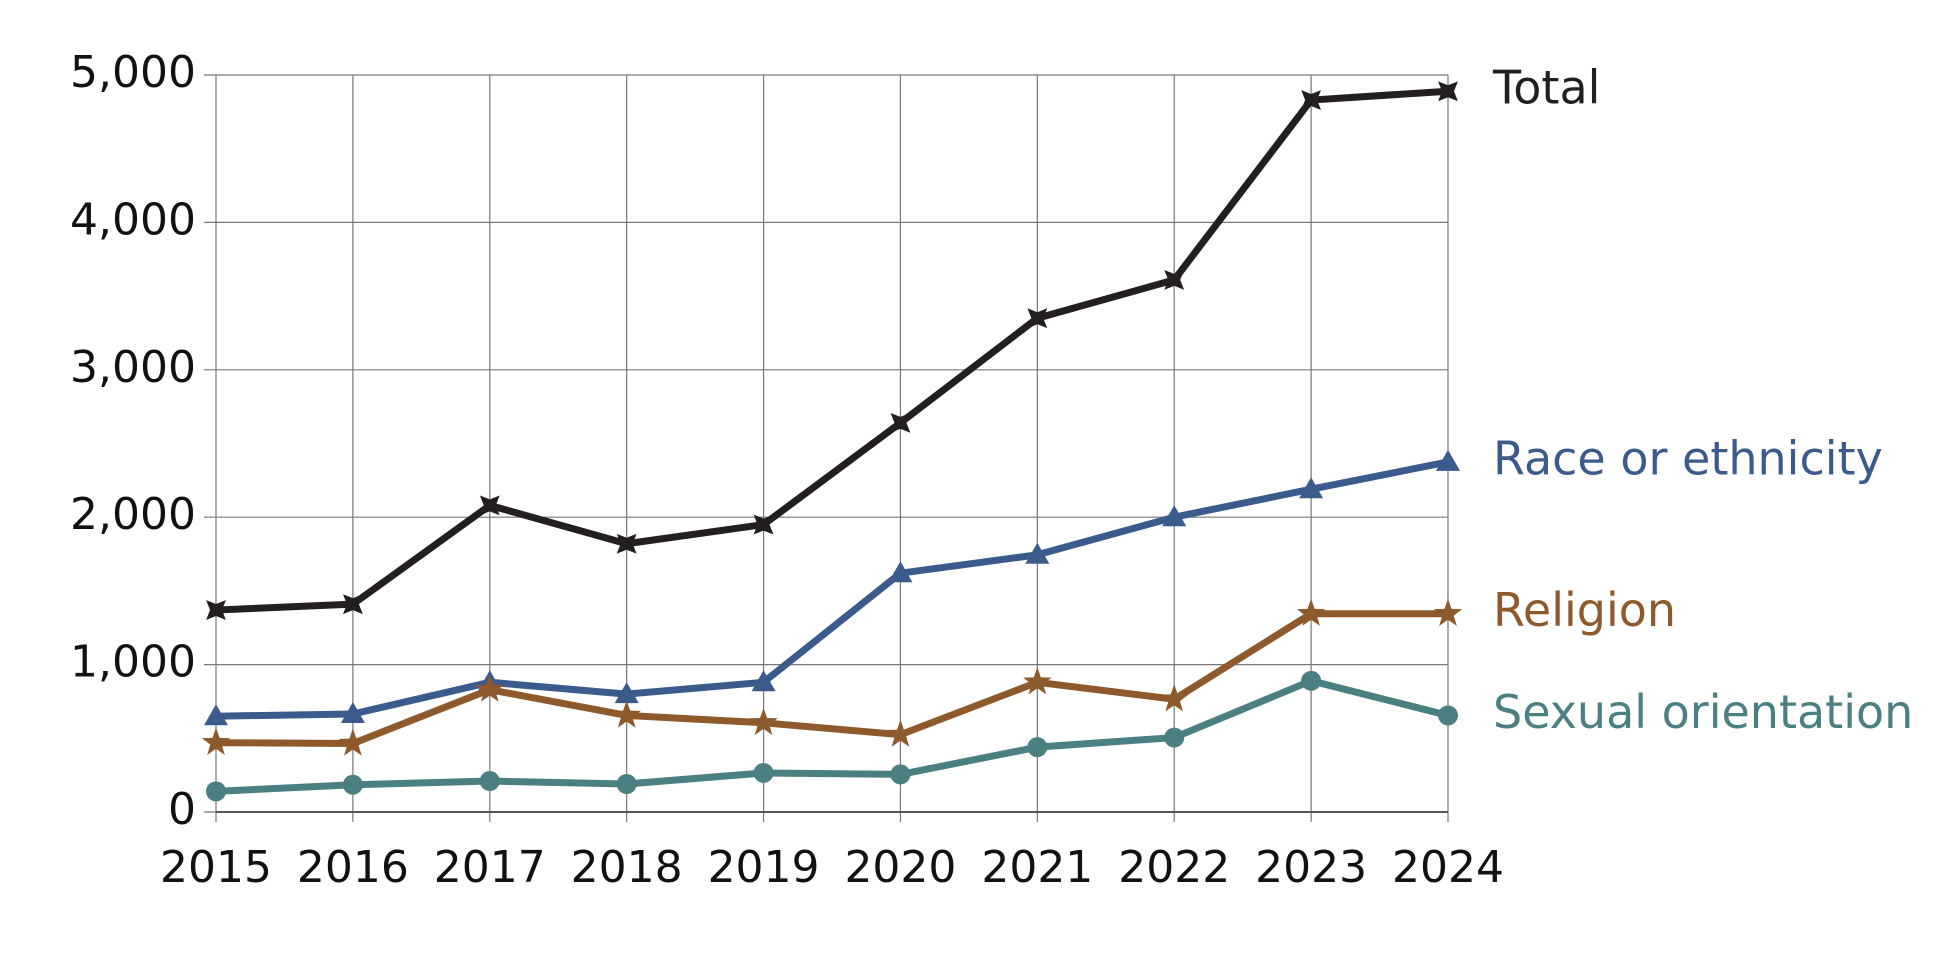  Describe the element at coordinates (133, 219) in the screenshot. I see `y-tick-label: 4,000` at that location.